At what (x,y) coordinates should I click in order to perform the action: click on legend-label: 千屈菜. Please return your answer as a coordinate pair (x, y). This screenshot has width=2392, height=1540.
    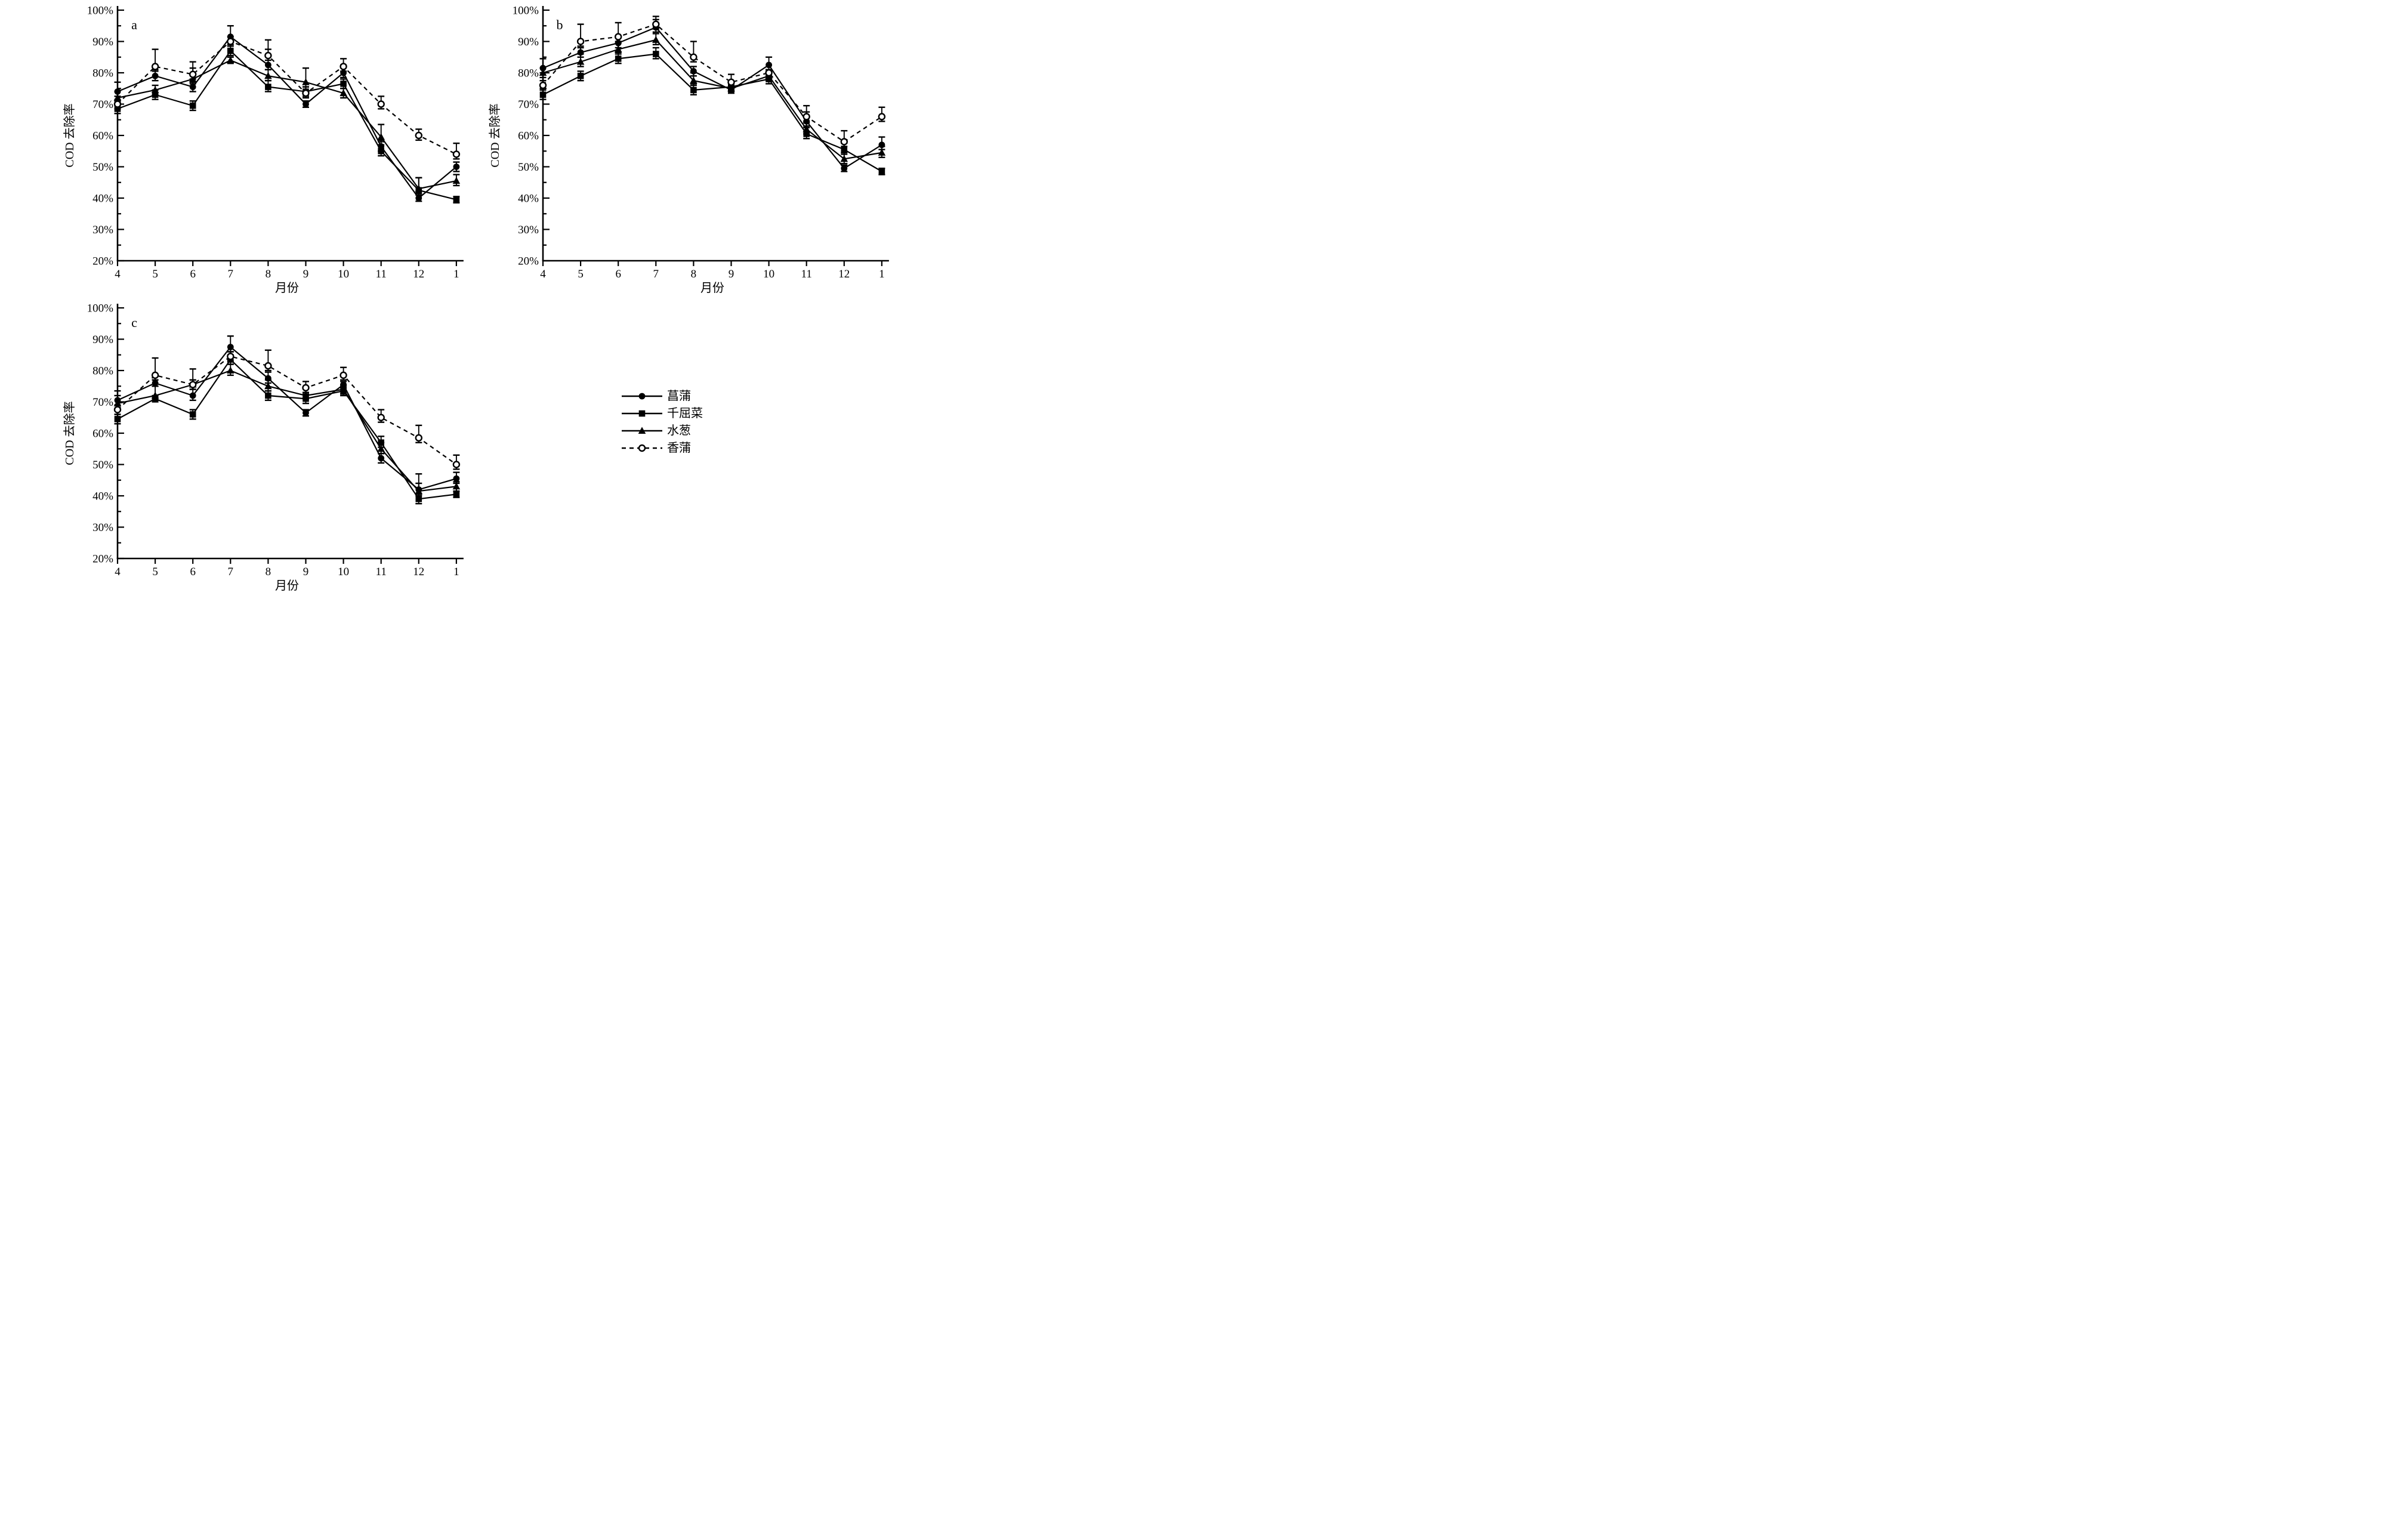
    Looking at the image, I should click on (685, 413).